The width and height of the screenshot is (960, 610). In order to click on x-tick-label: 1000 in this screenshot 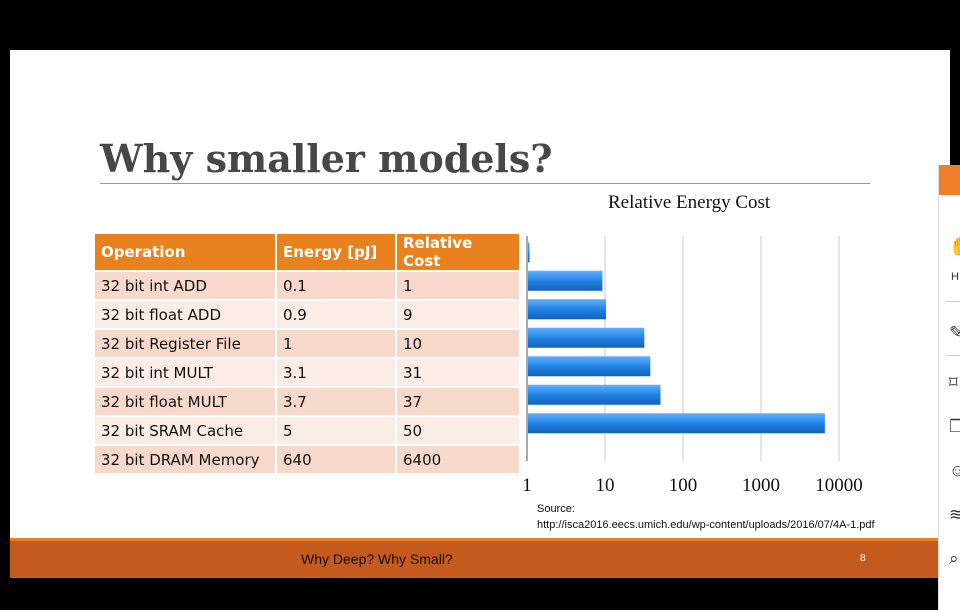, I will do `click(761, 485)`.